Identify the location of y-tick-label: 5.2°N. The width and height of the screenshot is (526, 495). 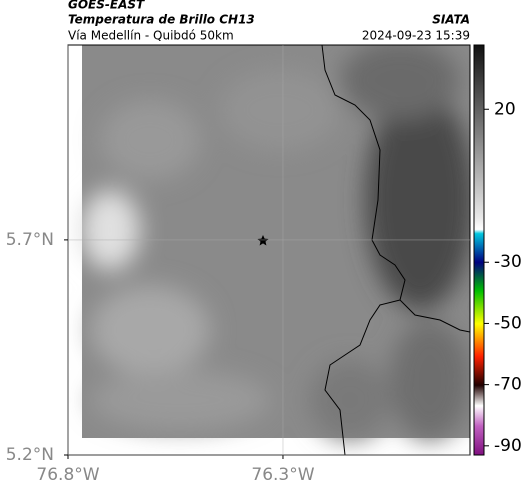
(30, 455).